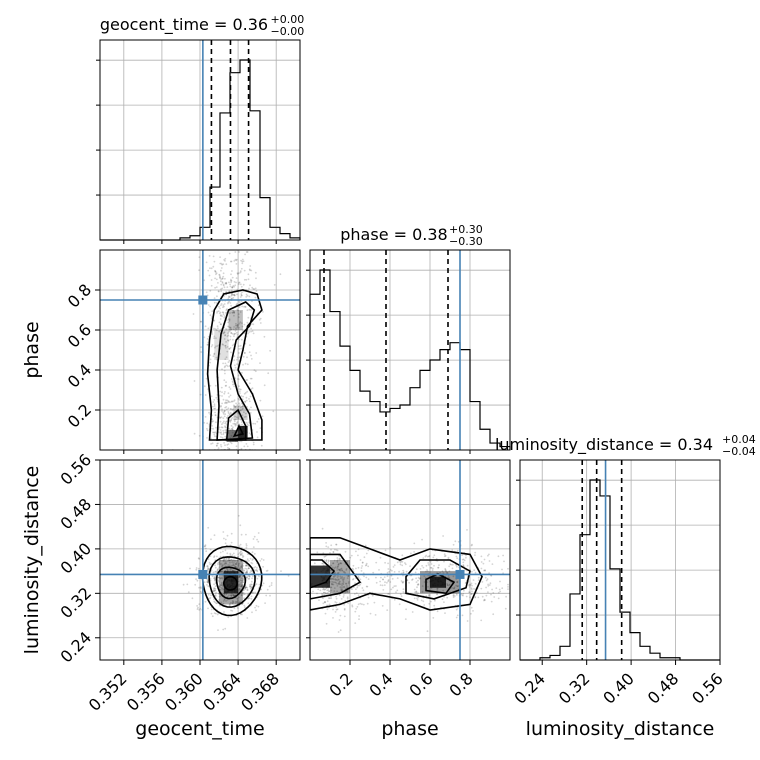  Describe the element at coordinates (32, 560) in the screenshot. I see `y-axis-label-luminosity_distance: luminosity_distance` at that location.